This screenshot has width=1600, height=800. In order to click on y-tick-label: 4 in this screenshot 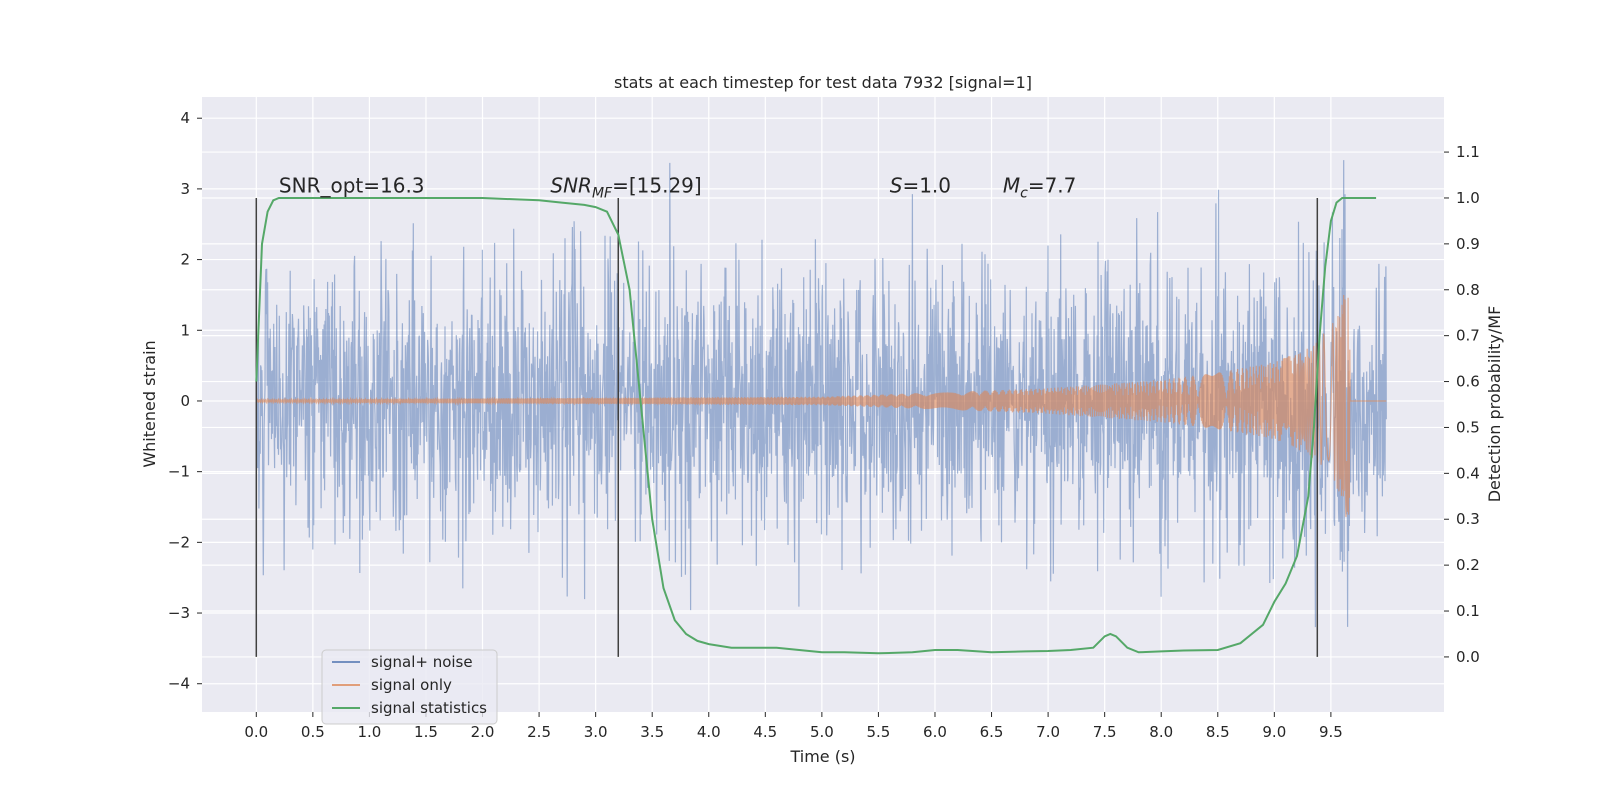, I will do `click(185, 118)`.